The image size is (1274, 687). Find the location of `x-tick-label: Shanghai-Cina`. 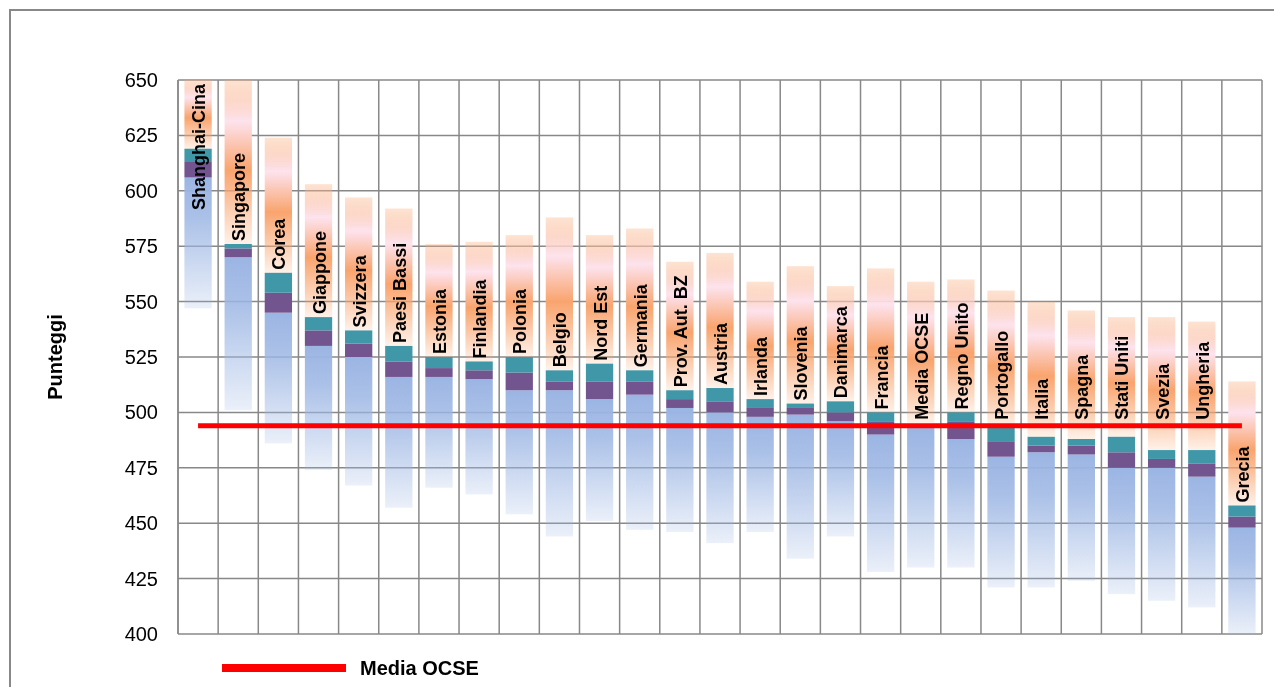

x-tick-label: Shanghai-Cina is located at coordinates (199, 147).